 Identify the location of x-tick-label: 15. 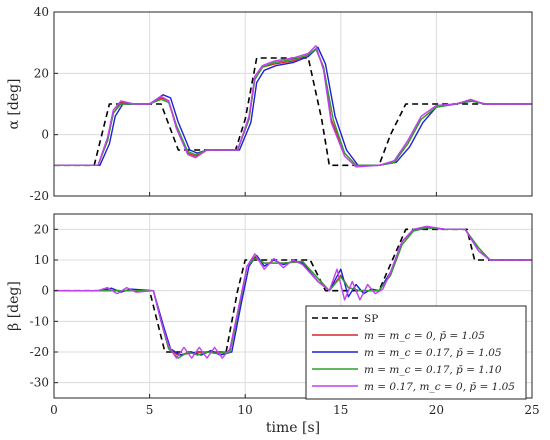
(340, 410).